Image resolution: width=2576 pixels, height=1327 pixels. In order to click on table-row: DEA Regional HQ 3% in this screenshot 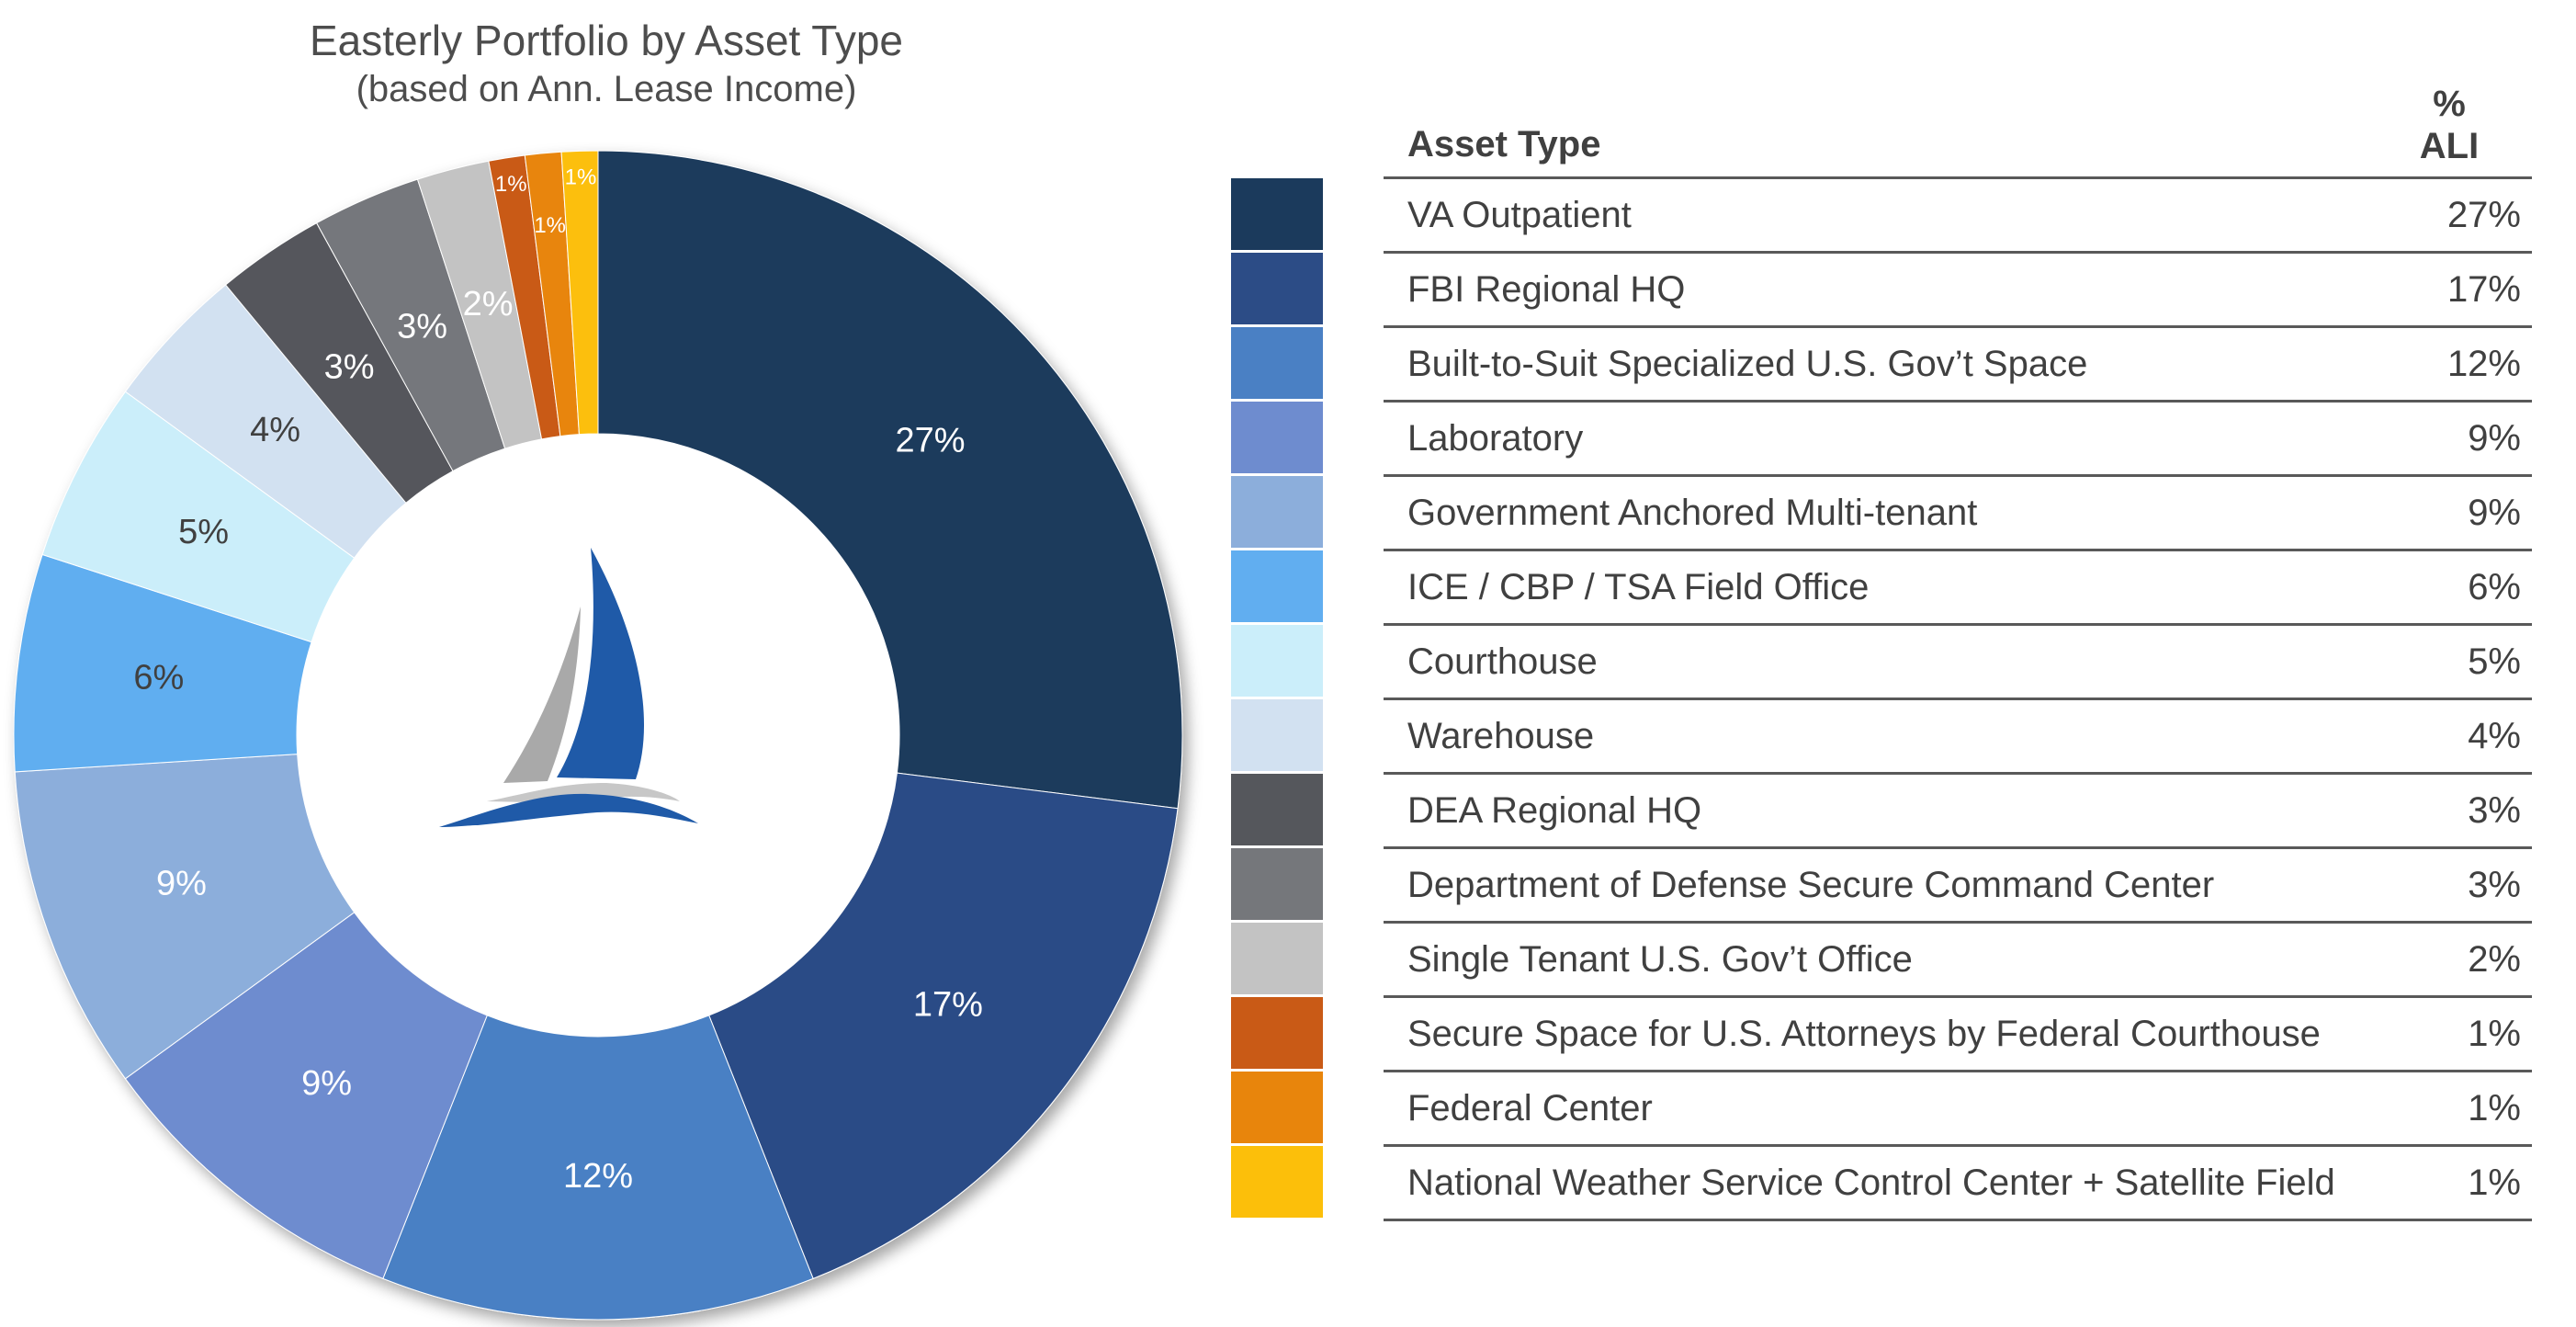, I will do `click(1958, 812)`.